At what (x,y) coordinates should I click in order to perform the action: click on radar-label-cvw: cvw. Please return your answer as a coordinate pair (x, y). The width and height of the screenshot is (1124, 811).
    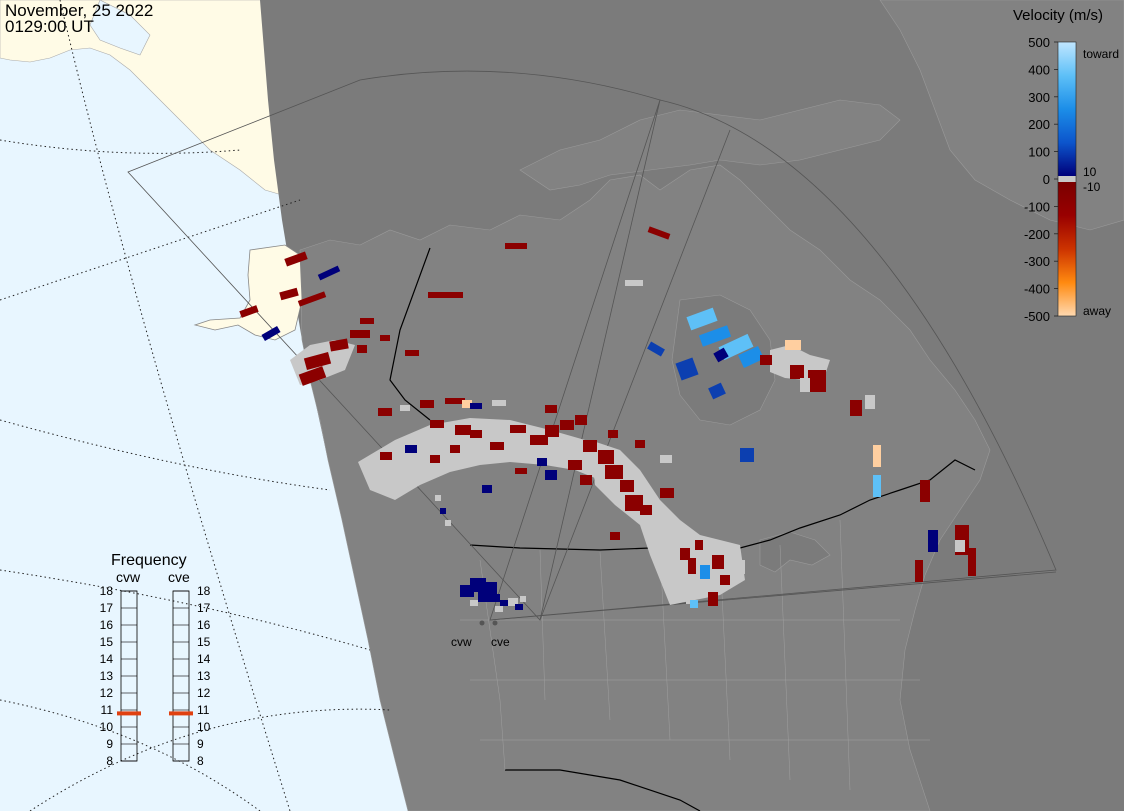
    Looking at the image, I should click on (461, 642).